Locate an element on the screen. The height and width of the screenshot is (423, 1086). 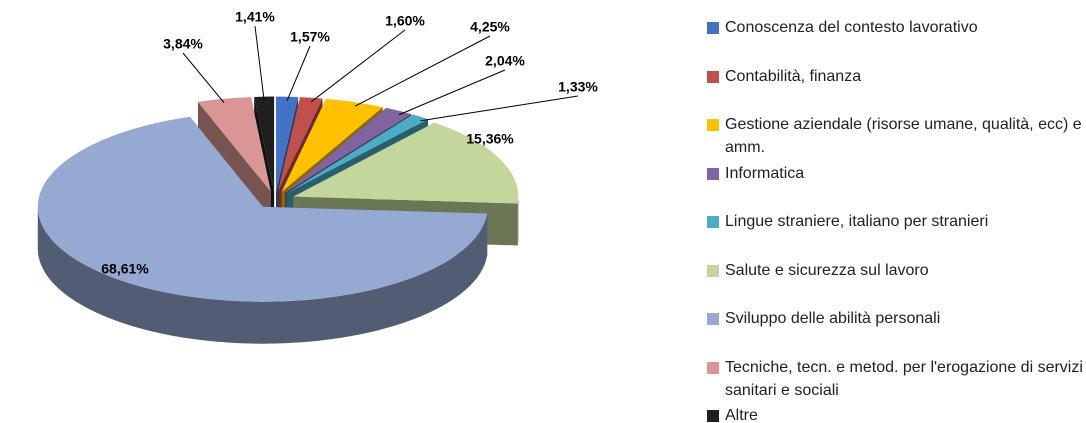
legend-item: Informatica is located at coordinates (896, 173).